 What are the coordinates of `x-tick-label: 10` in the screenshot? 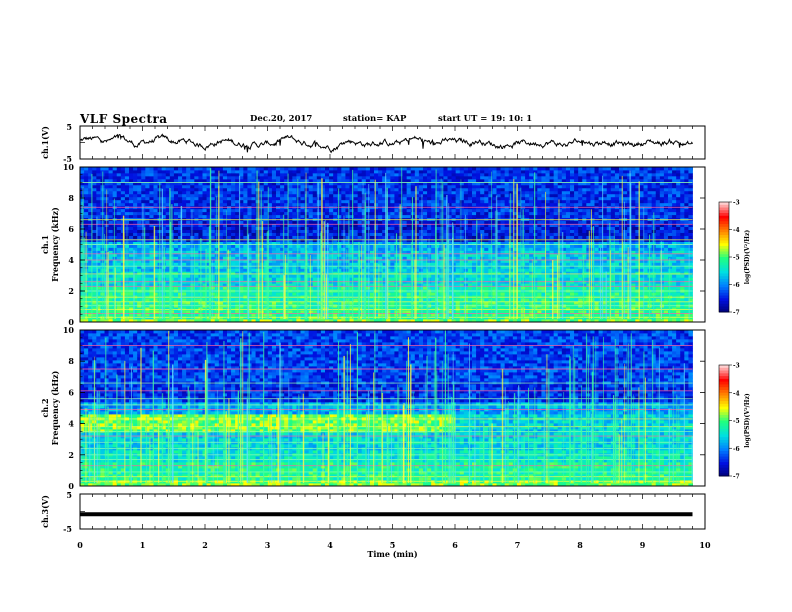 It's located at (705, 545).